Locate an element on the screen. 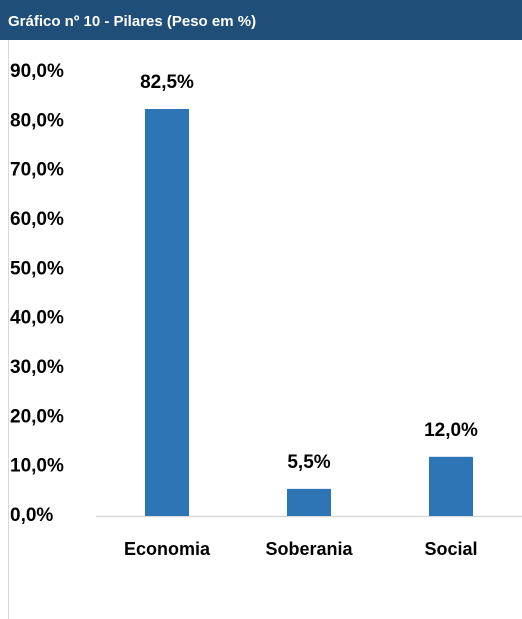 Image resolution: width=522 pixels, height=619 pixels. chart-title: Gráfico nº 10 - Pilares (Peso em %) is located at coordinates (132, 21).